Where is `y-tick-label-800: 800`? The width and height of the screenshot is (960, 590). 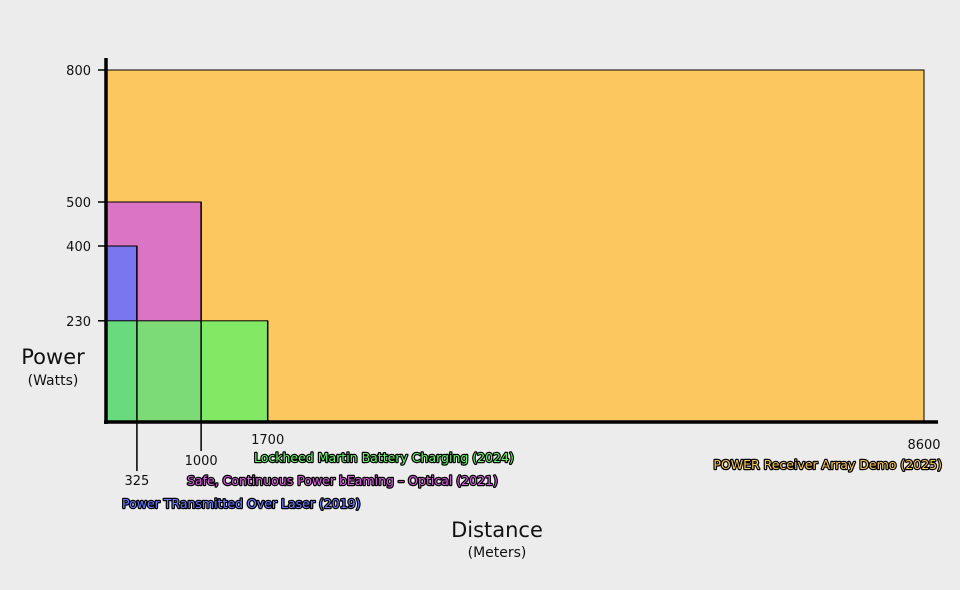
y-tick-label-800: 800 is located at coordinates (78, 71).